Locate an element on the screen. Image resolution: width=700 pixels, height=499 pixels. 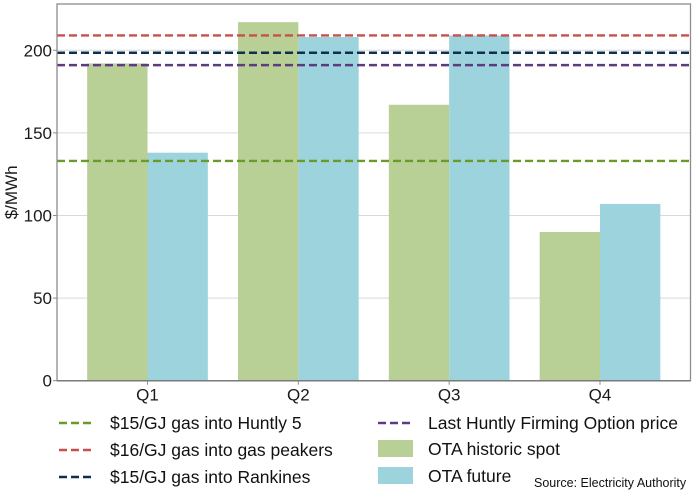
bar-future-q4 is located at coordinates (630, 292).